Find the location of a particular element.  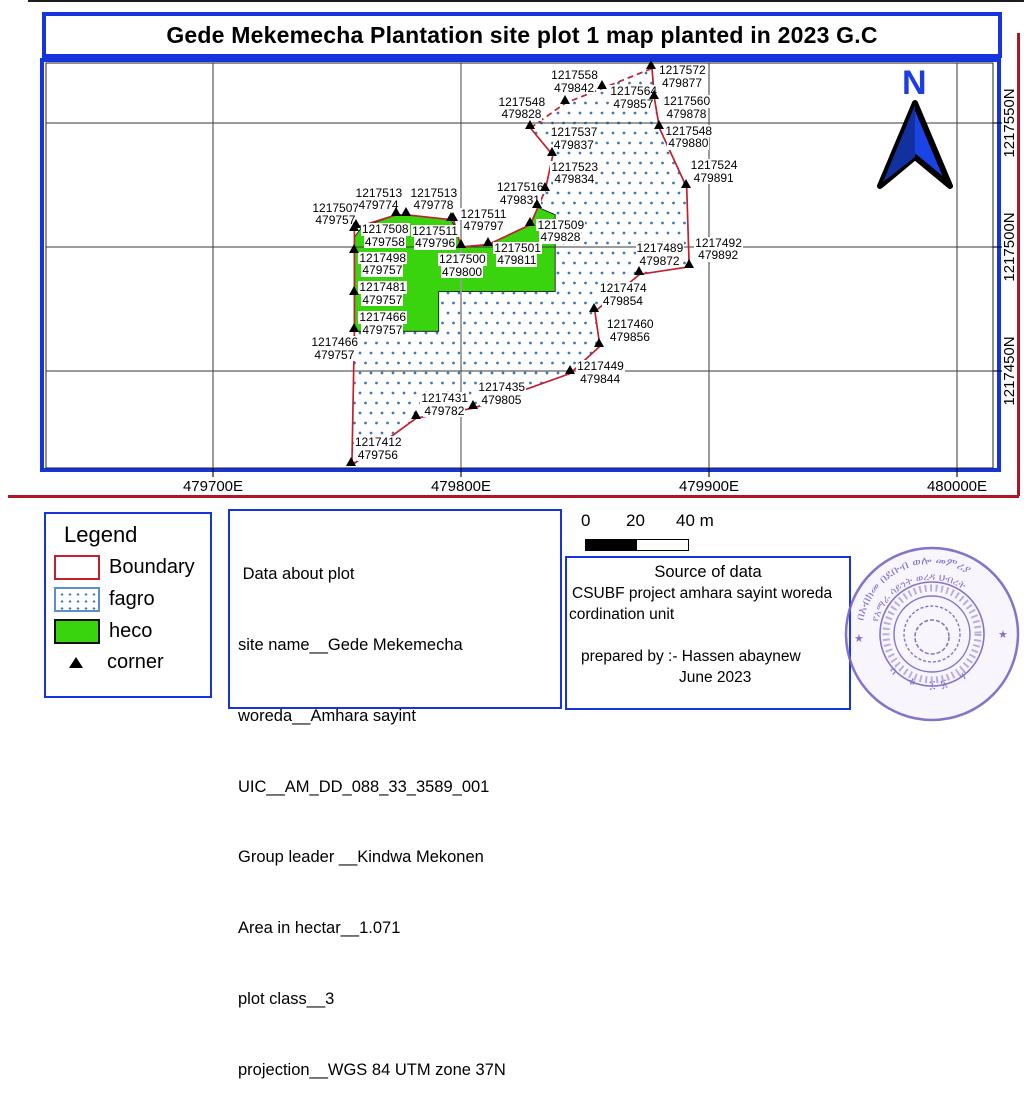

fagro-swatch is located at coordinates (77, 599).